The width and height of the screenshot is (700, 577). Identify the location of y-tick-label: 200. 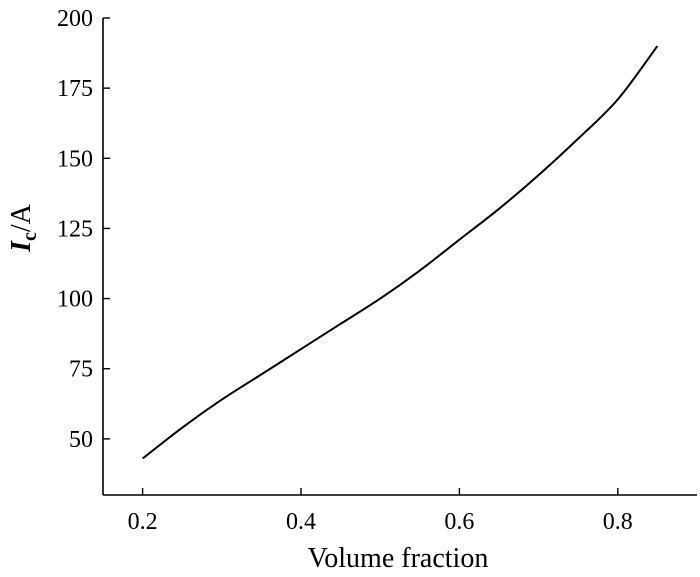
(75, 19).